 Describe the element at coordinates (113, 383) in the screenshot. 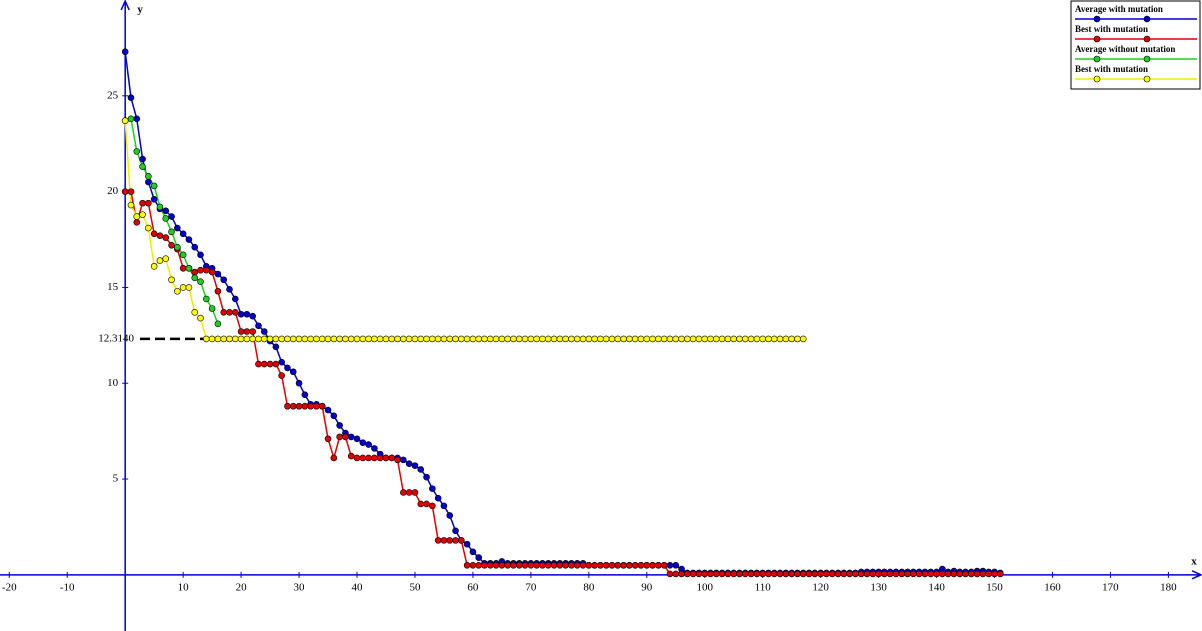

I see `y-tick-label: 10` at that location.